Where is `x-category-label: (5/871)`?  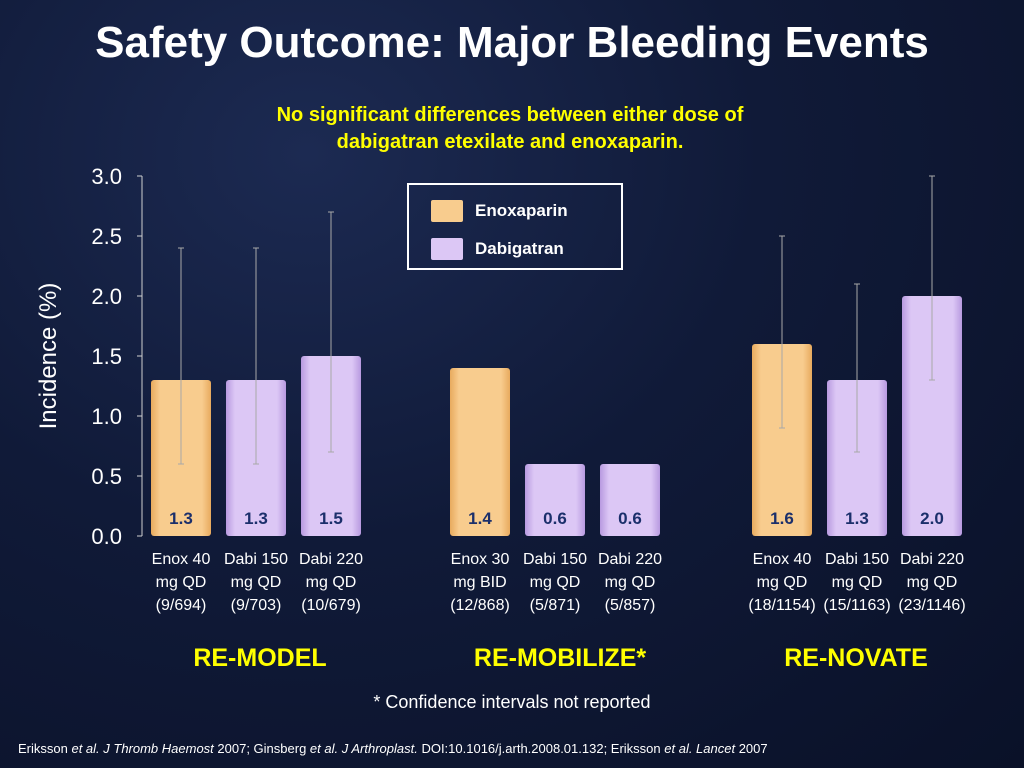 x-category-label: (5/871) is located at coordinates (555, 605).